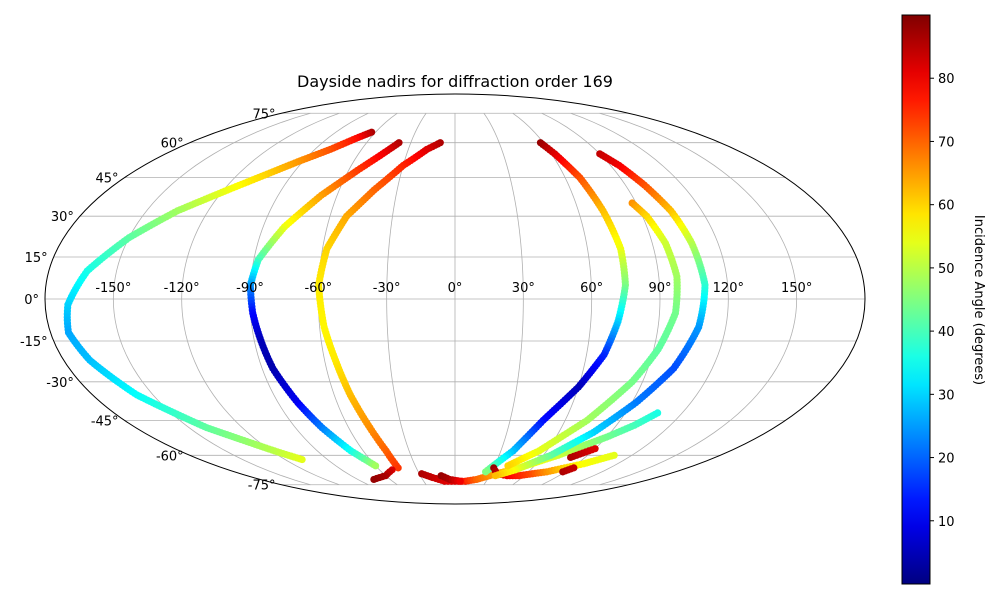 The image size is (1000, 600). I want to click on colorbar-fill, so click(916, 299).